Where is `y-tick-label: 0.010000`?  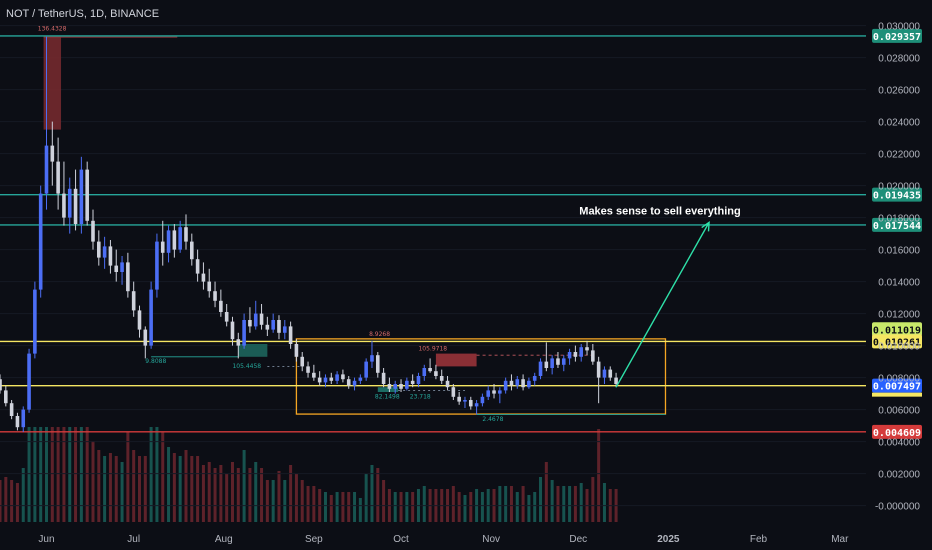
y-tick-label: 0.010000 is located at coordinates (899, 347).